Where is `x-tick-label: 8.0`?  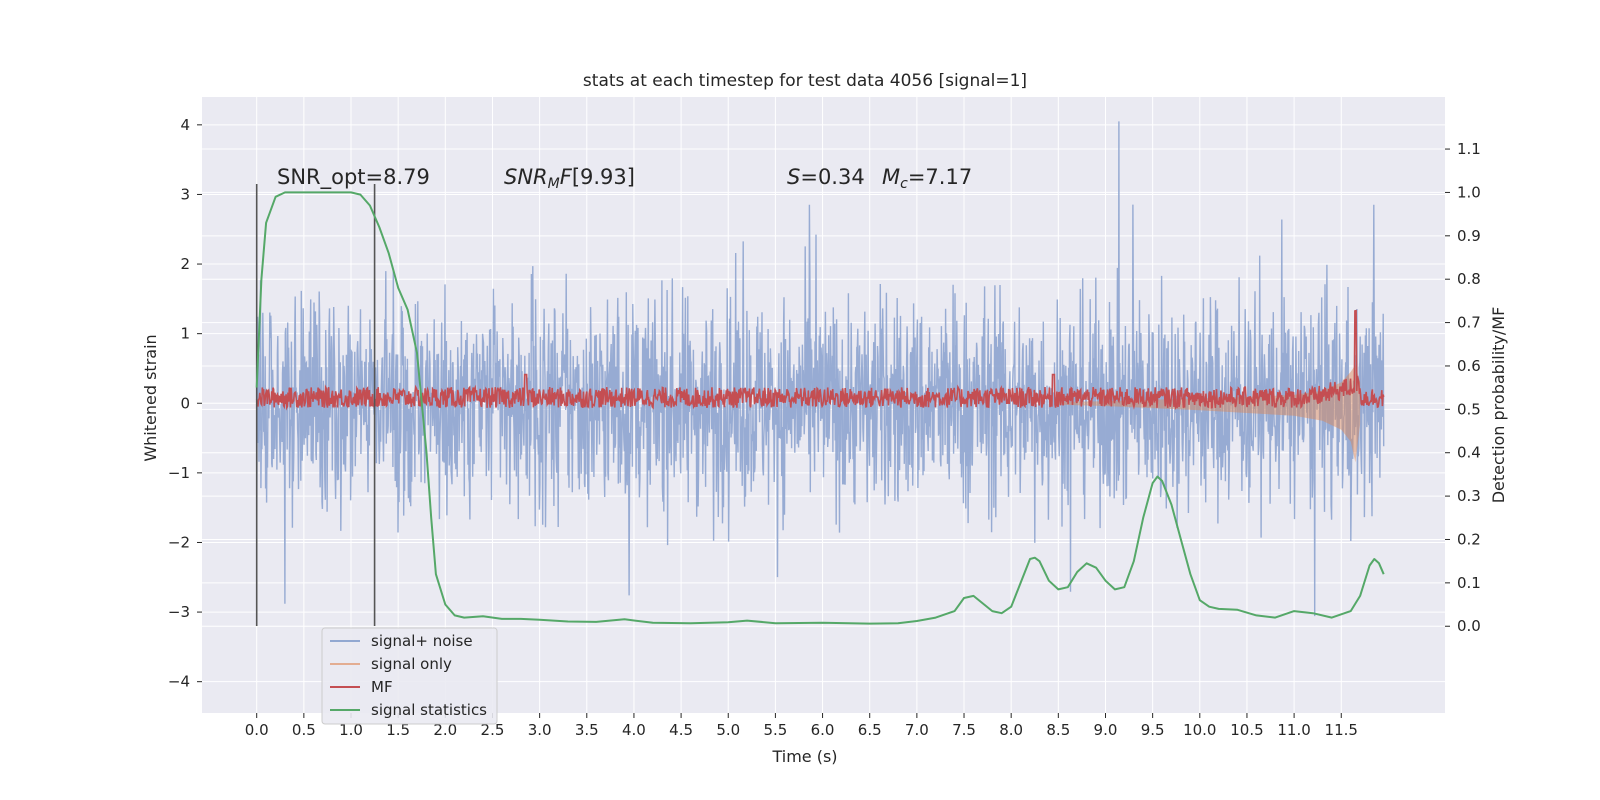
x-tick-label: 8.0 is located at coordinates (1011, 730).